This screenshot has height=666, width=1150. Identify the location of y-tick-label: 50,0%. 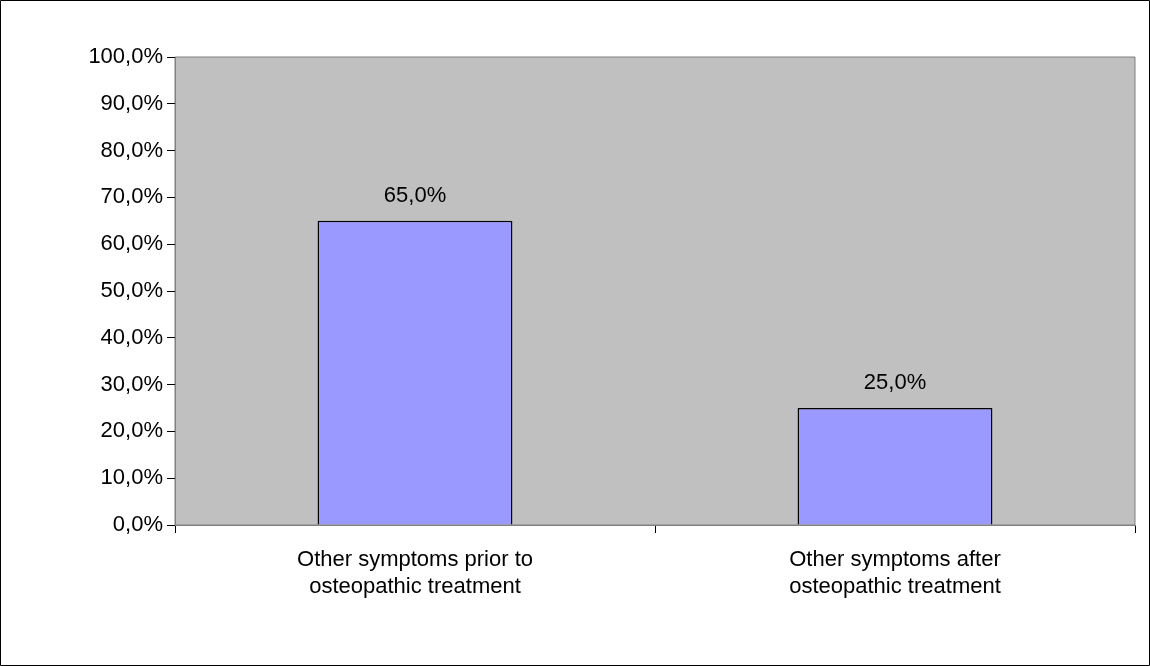
(131, 290).